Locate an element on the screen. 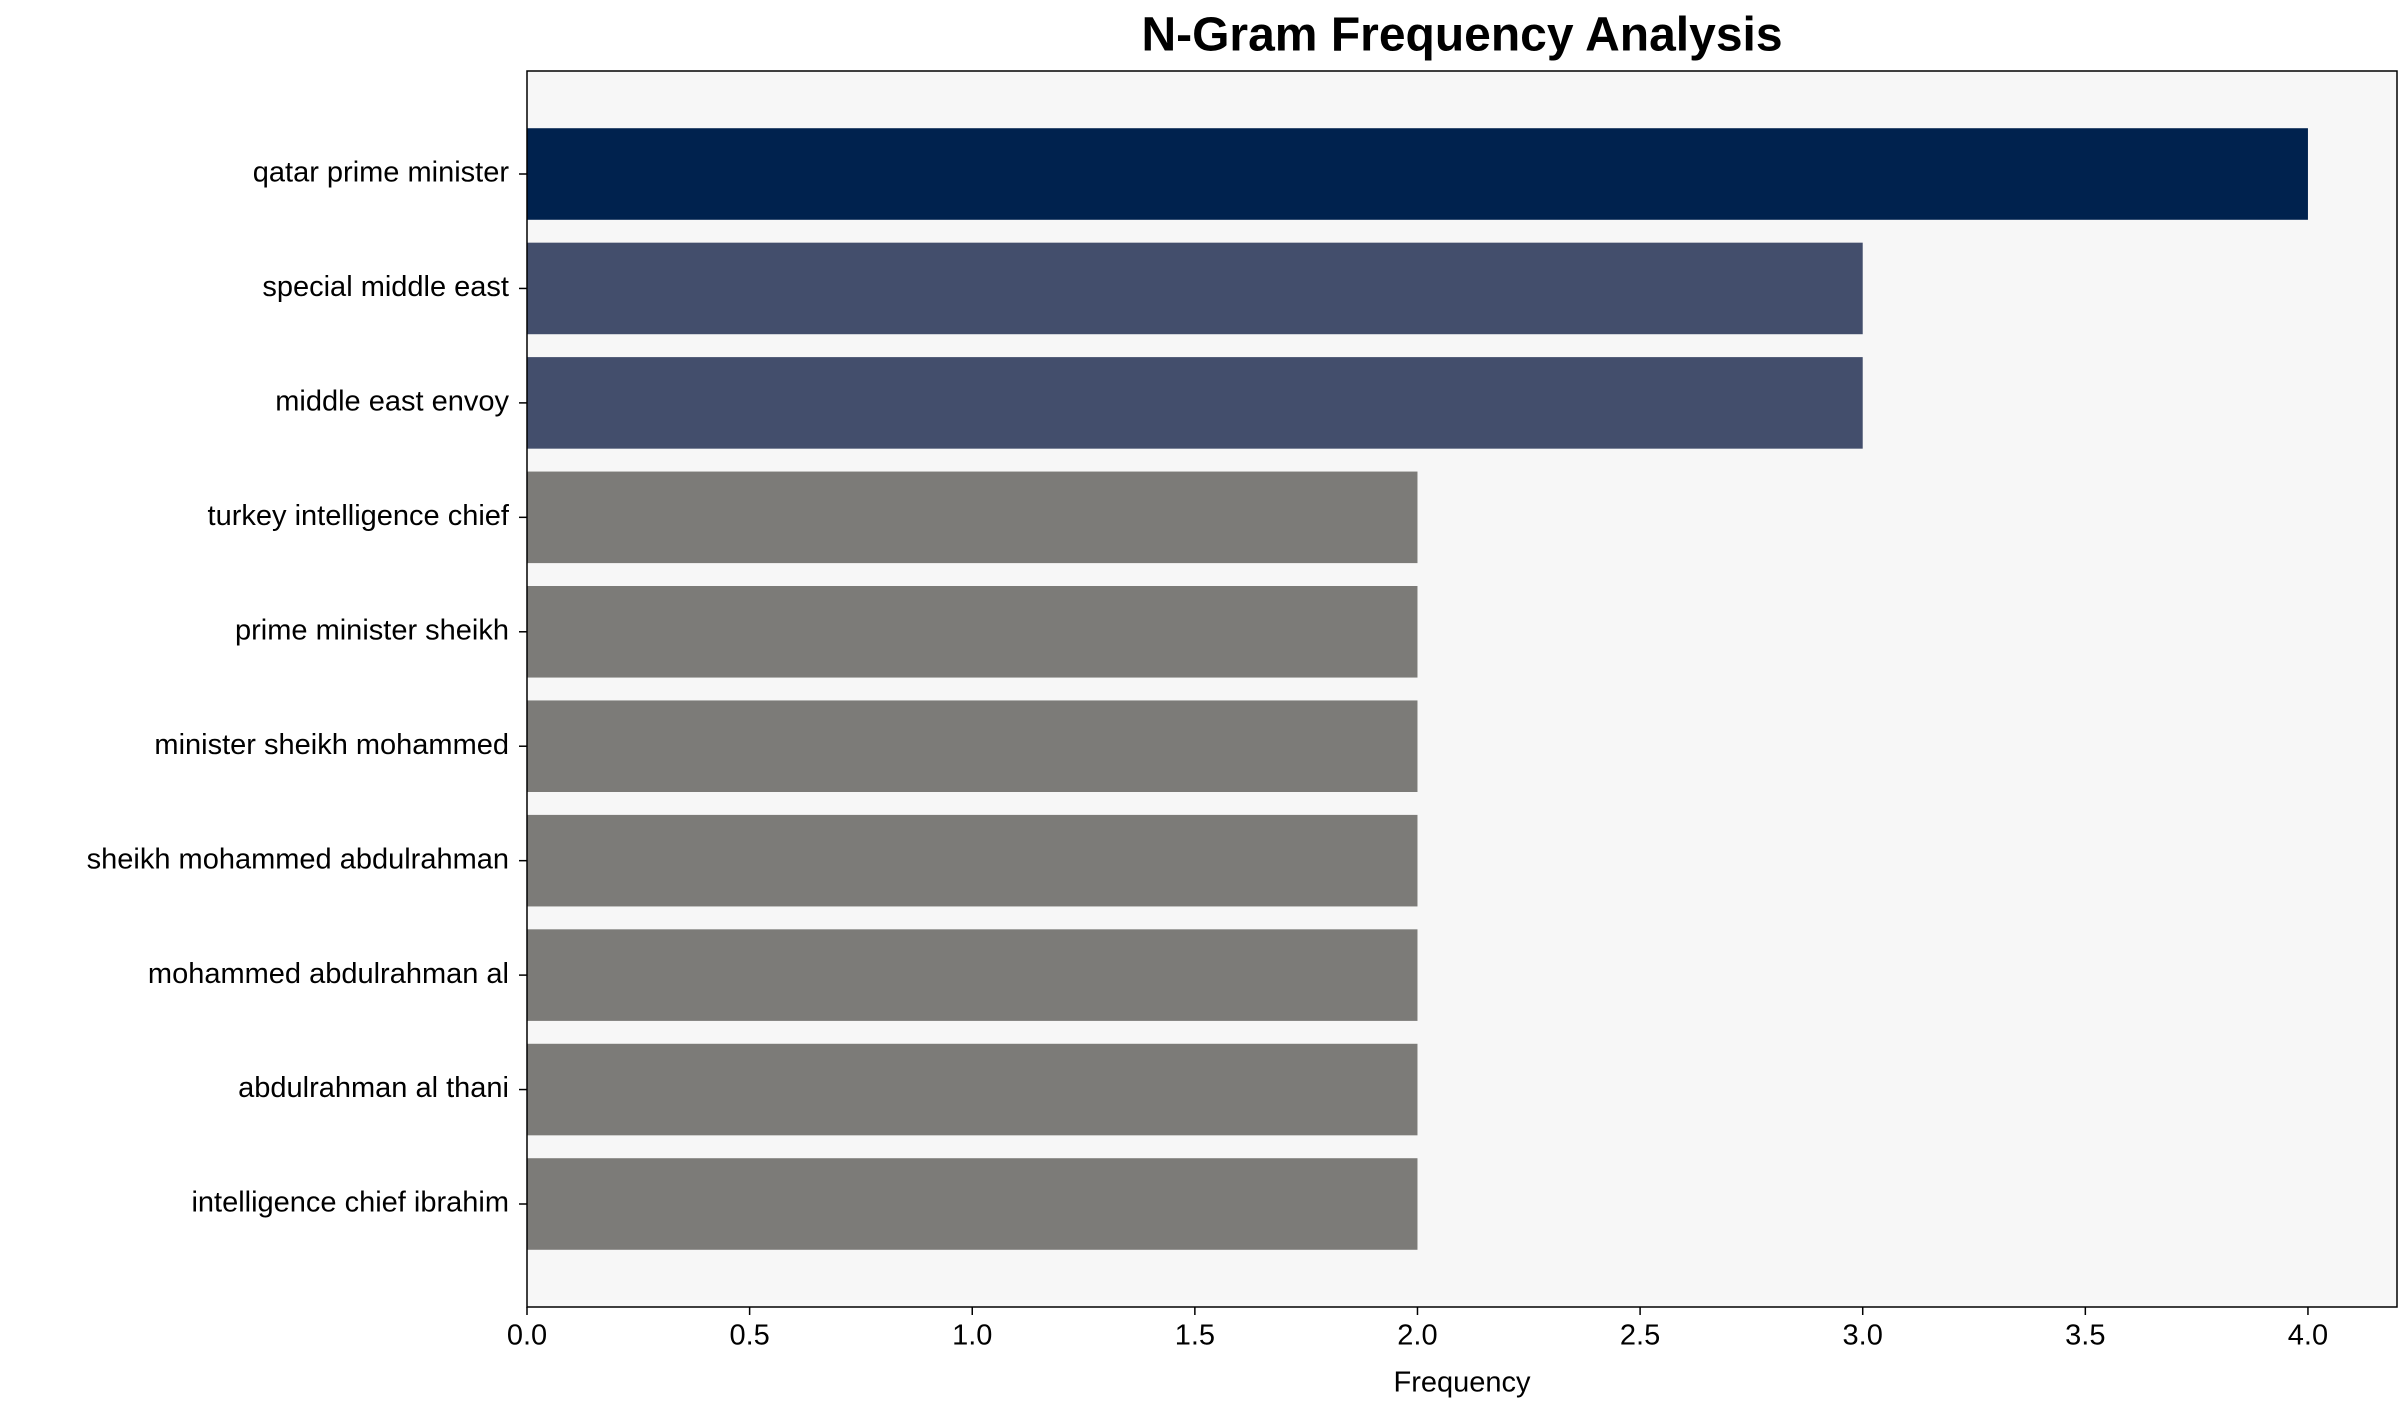 This screenshot has width=2405, height=1414. y-tick-label: middle east envoy is located at coordinates (392, 402).